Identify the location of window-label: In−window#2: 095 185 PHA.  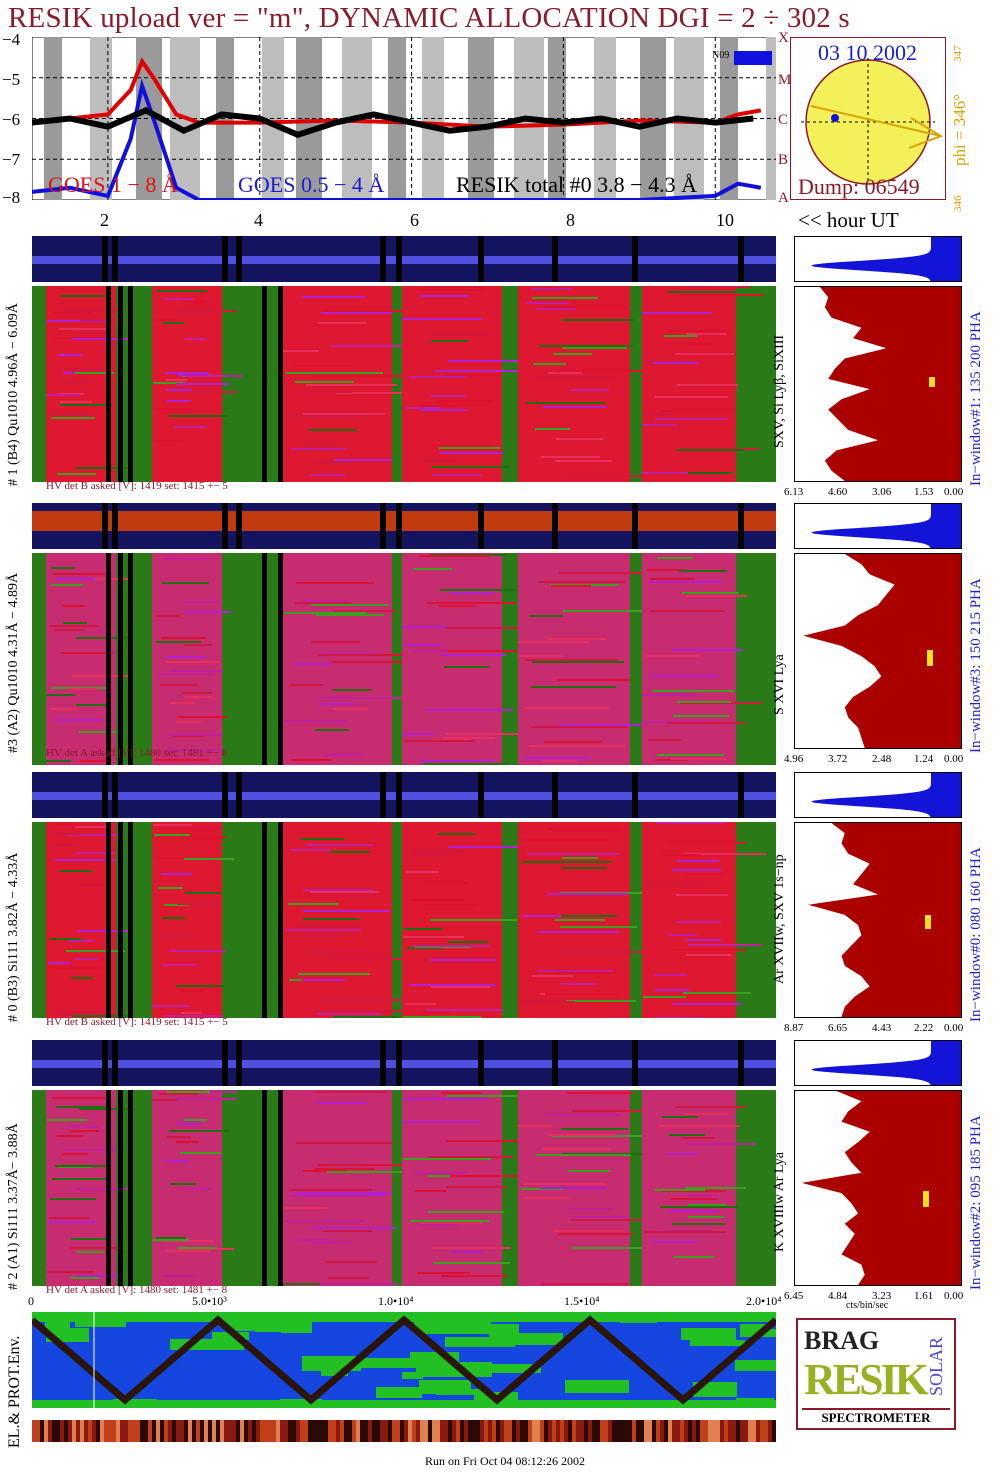
(976, 1202).